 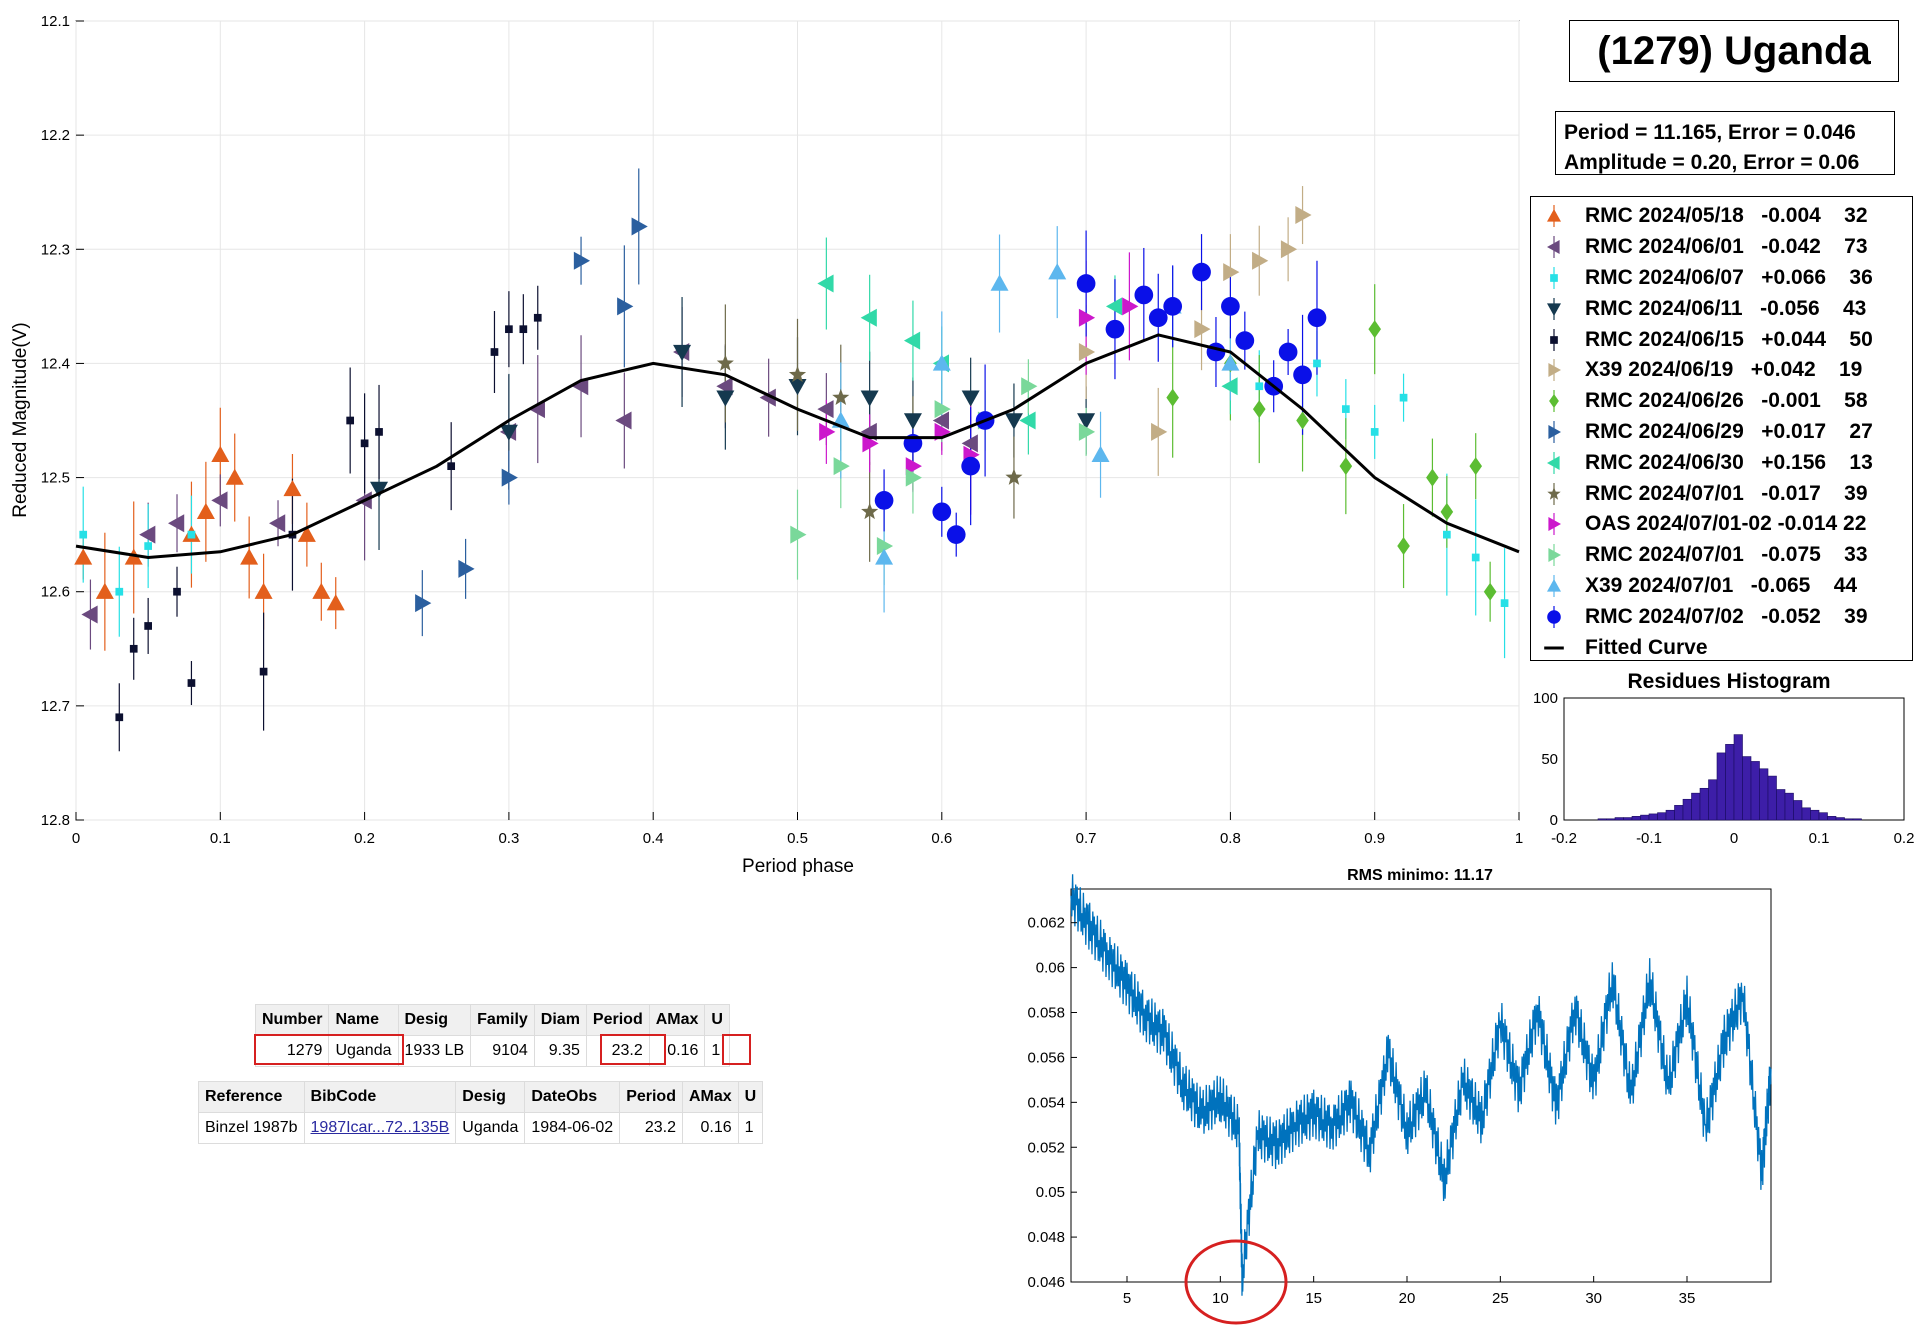 What do you see at coordinates (653, 838) in the screenshot?
I see `x-tick-label: 0.4` at bounding box center [653, 838].